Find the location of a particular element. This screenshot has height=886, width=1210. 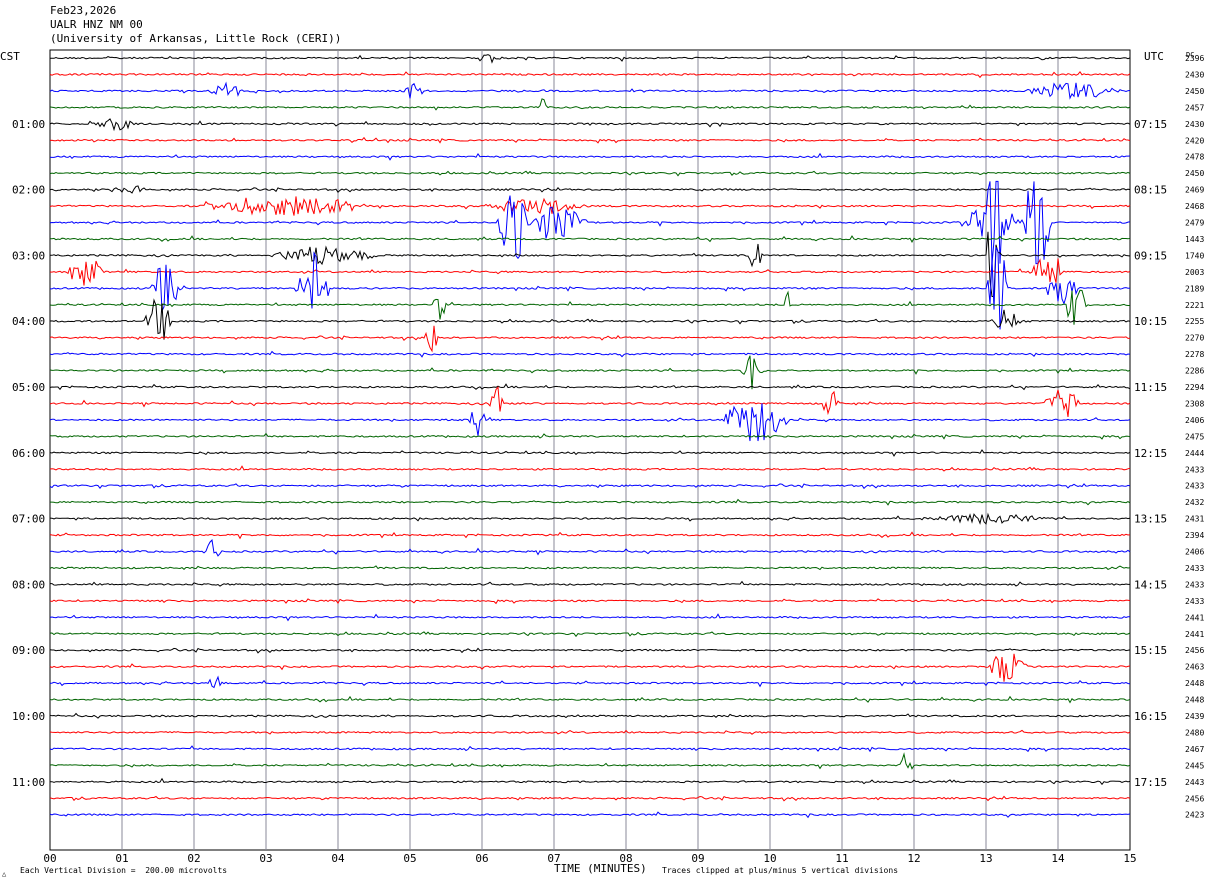

dc-value-label: 1740 is located at coordinates (1194, 255).